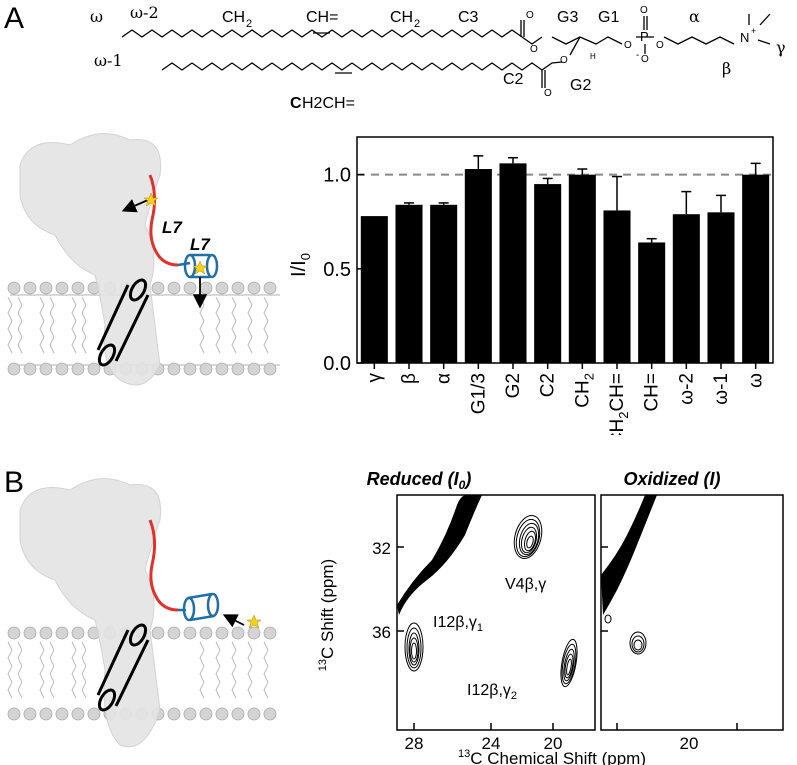  What do you see at coordinates (14, 18) in the screenshot?
I see `panel-letter-a: A` at bounding box center [14, 18].